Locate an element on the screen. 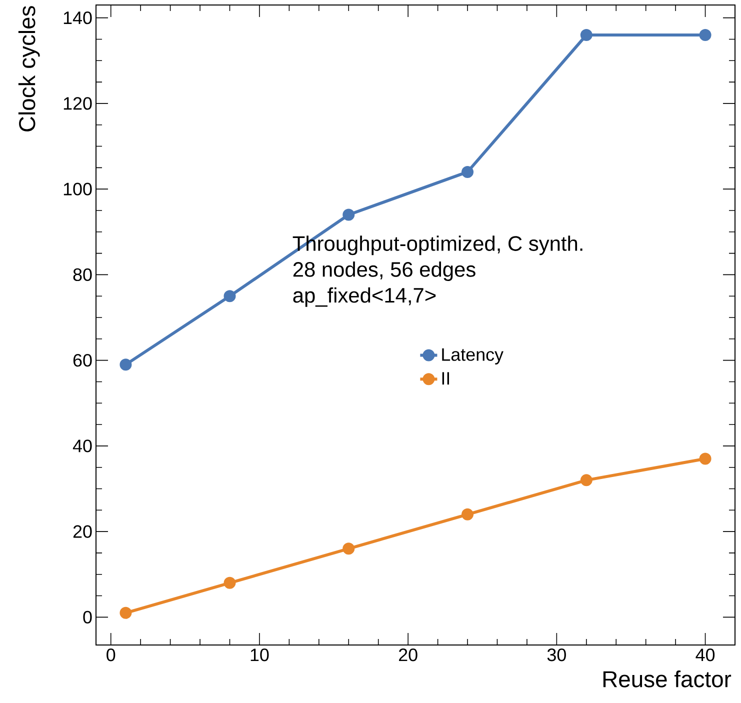  x-tick-label: 10 is located at coordinates (259, 655).